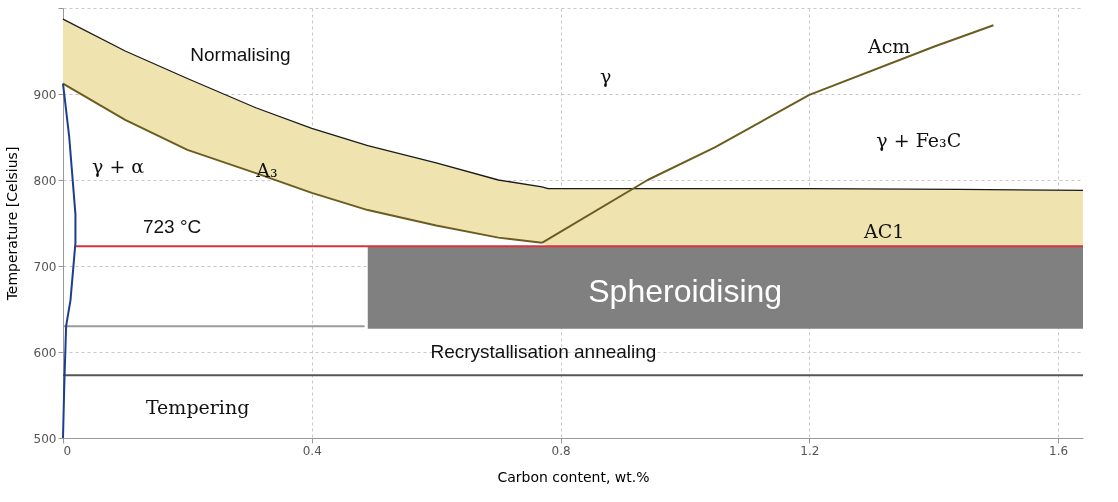 Image resolution: width=1118 pixels, height=502 pixels. I want to click on y-tick-label: 800, so click(45, 180).